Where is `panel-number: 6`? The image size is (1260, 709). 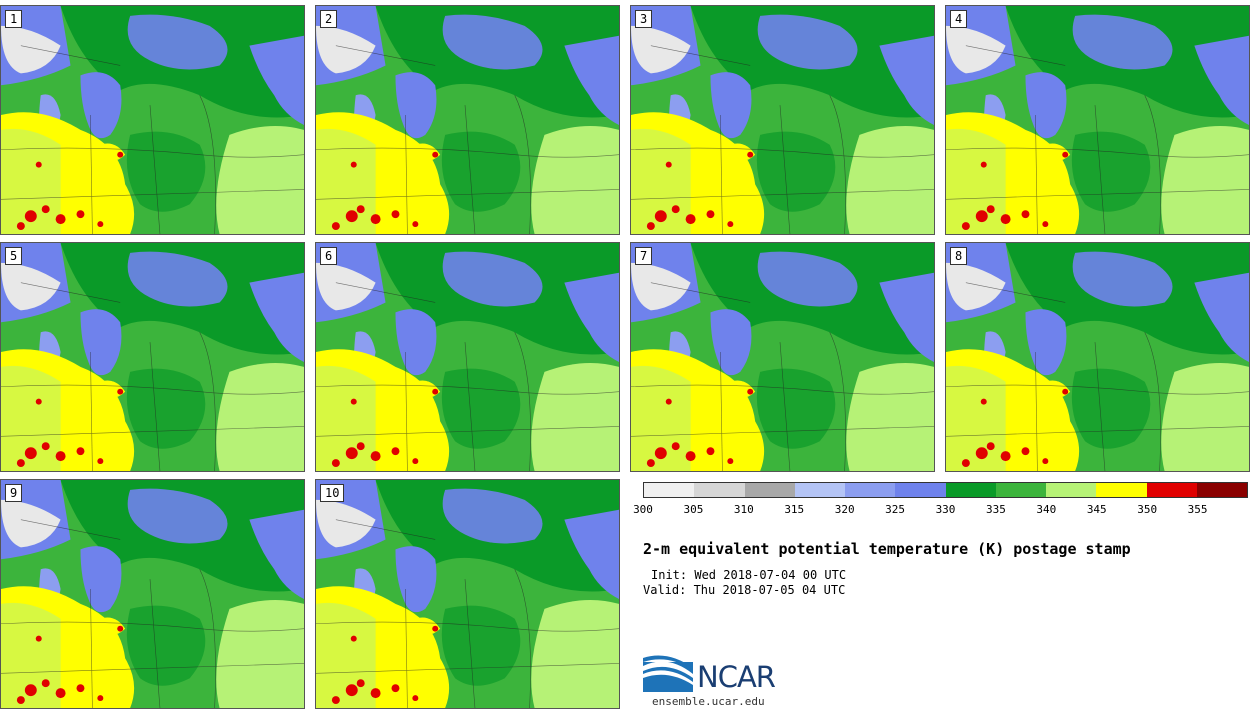 panel-number: 6 is located at coordinates (329, 256).